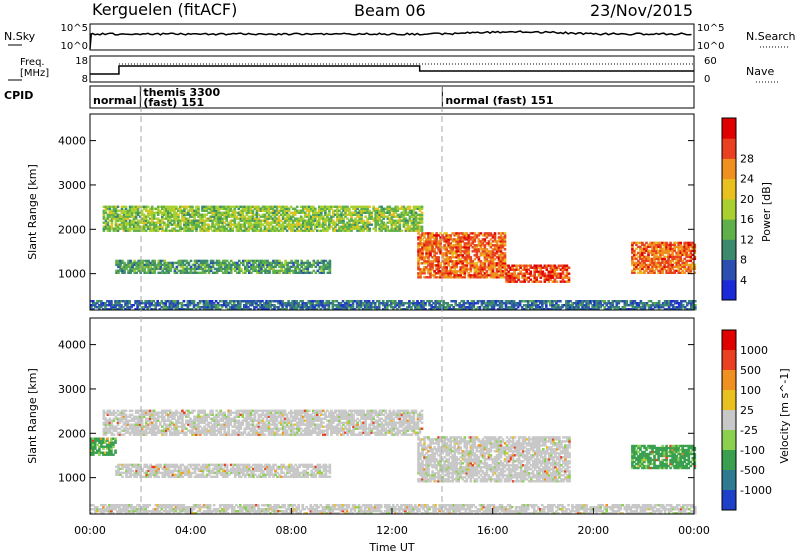 The image size is (800, 554). I want to click on y-tick-label: 2000, so click(72, 229).